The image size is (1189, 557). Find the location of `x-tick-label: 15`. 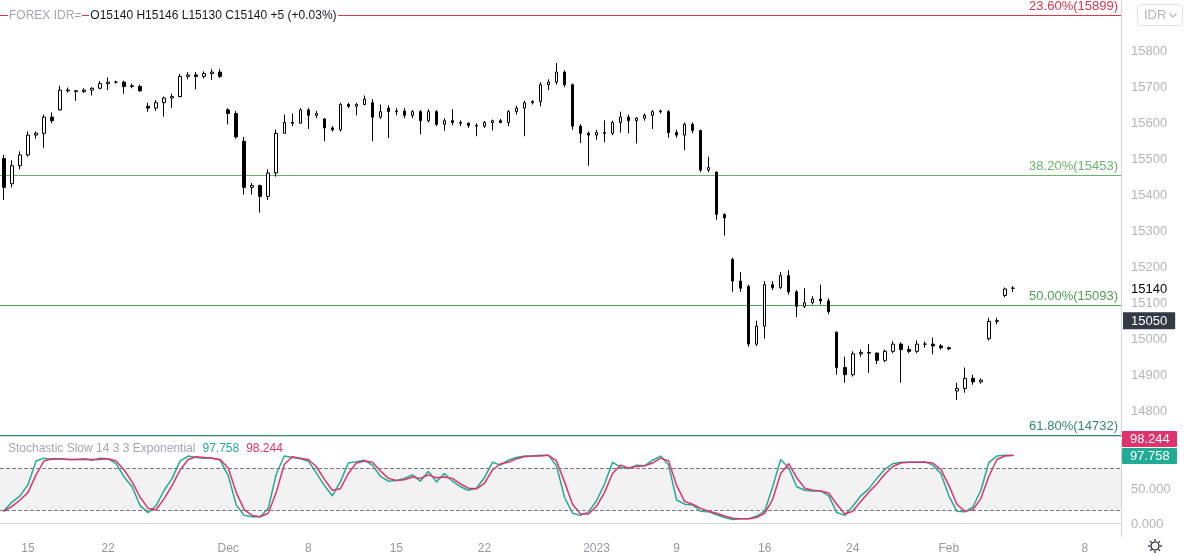

x-tick-label: 15 is located at coordinates (28, 548).